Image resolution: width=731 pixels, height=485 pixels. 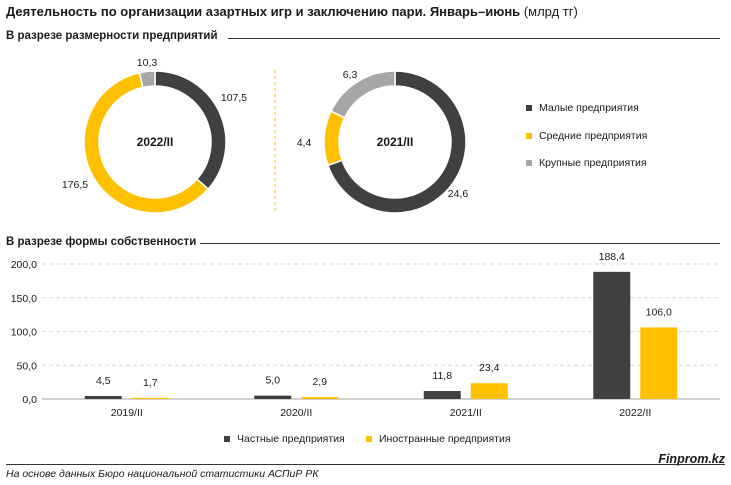 What do you see at coordinates (147, 63) in the screenshot?
I see `donut-0-label-2: 10,3` at bounding box center [147, 63].